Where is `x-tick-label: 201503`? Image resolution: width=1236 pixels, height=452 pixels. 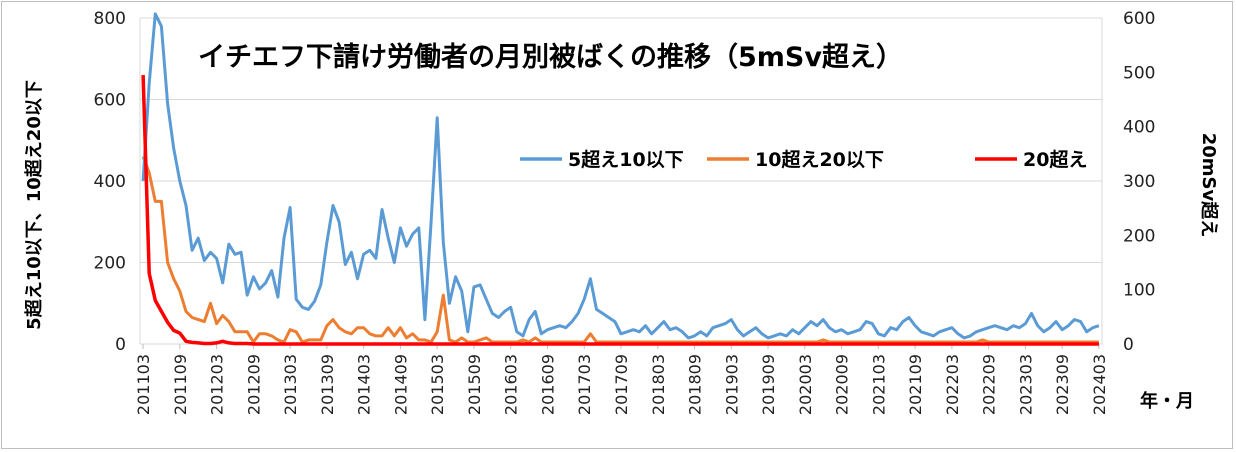
x-tick-label: 201503 is located at coordinates (437, 384).